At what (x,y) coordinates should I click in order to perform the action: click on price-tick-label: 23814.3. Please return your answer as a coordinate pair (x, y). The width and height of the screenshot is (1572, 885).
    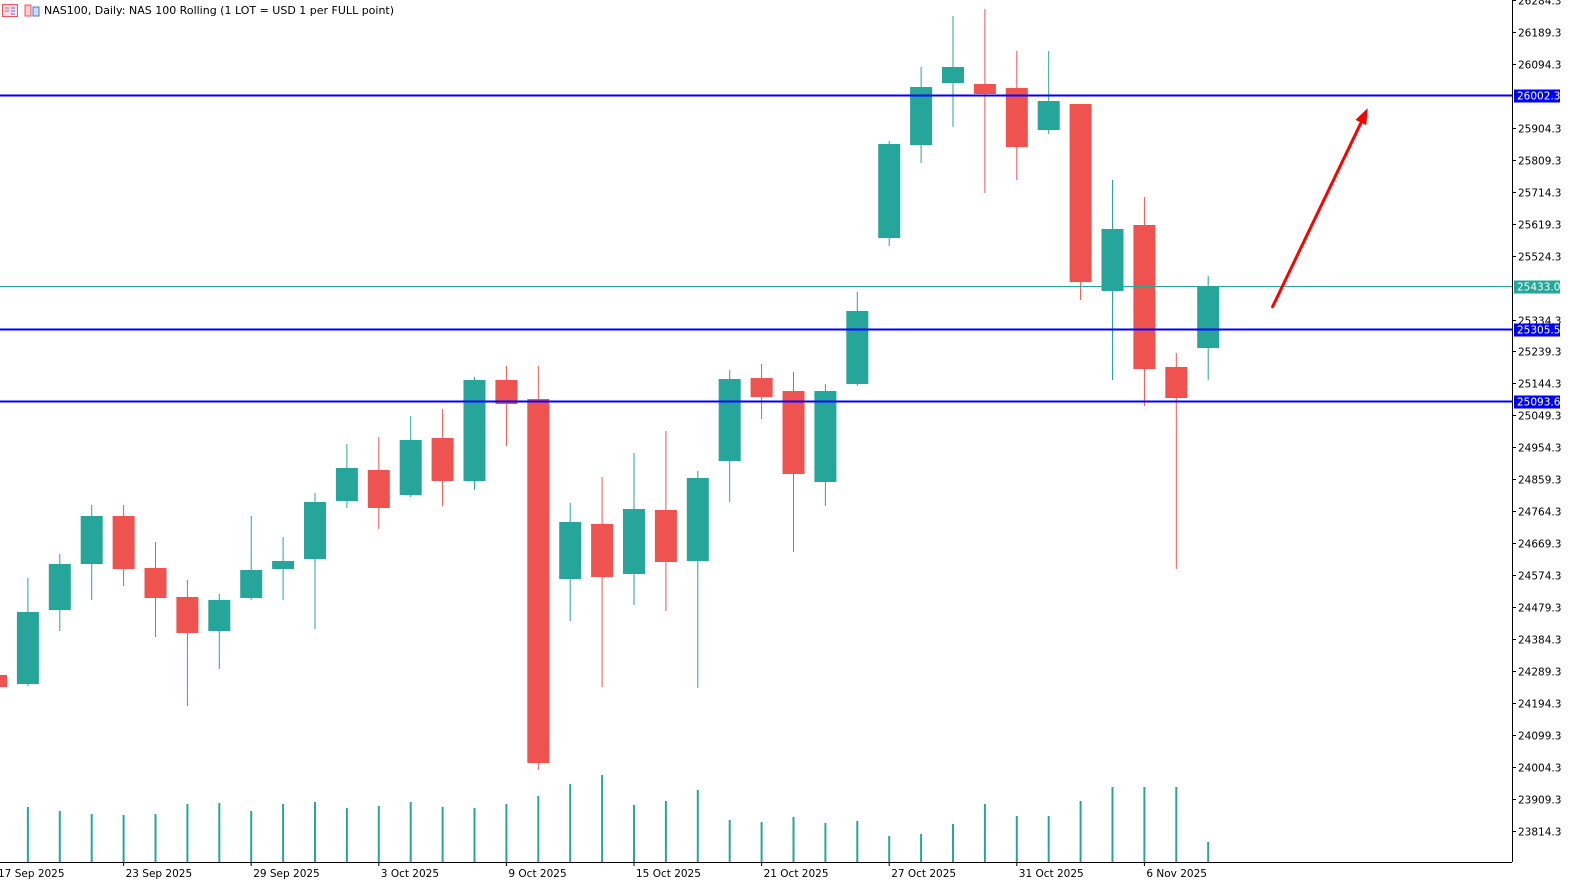
    Looking at the image, I should click on (1539, 833).